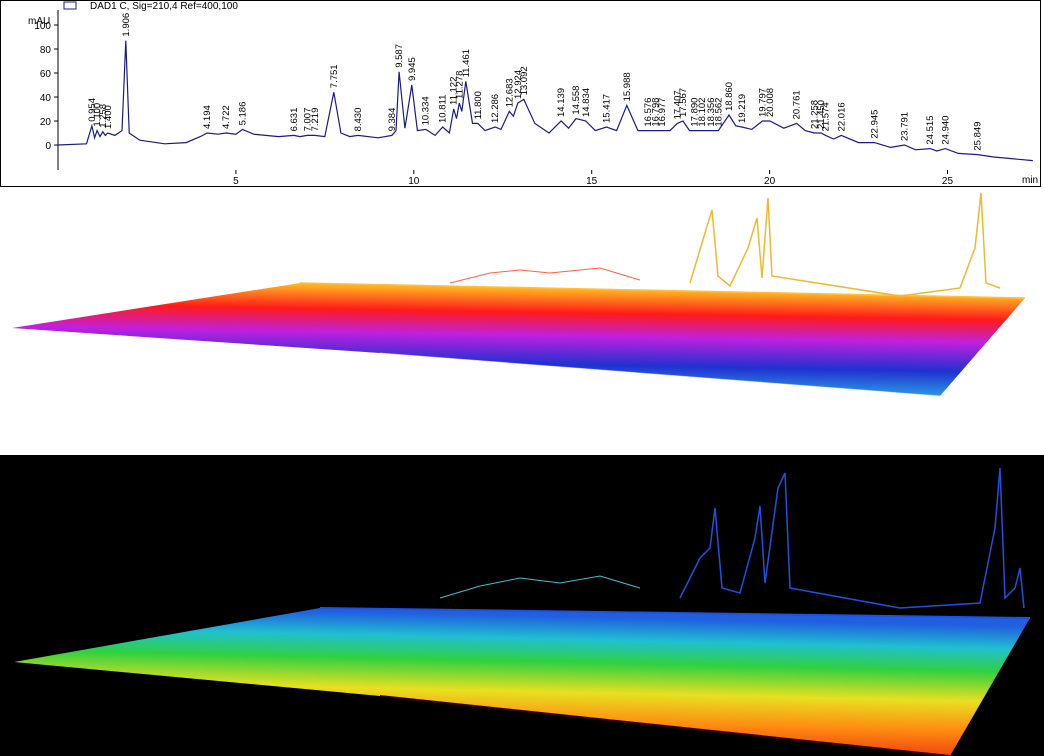 The height and width of the screenshot is (756, 1044). I want to click on y-axis-label: mAU, so click(39, 21).